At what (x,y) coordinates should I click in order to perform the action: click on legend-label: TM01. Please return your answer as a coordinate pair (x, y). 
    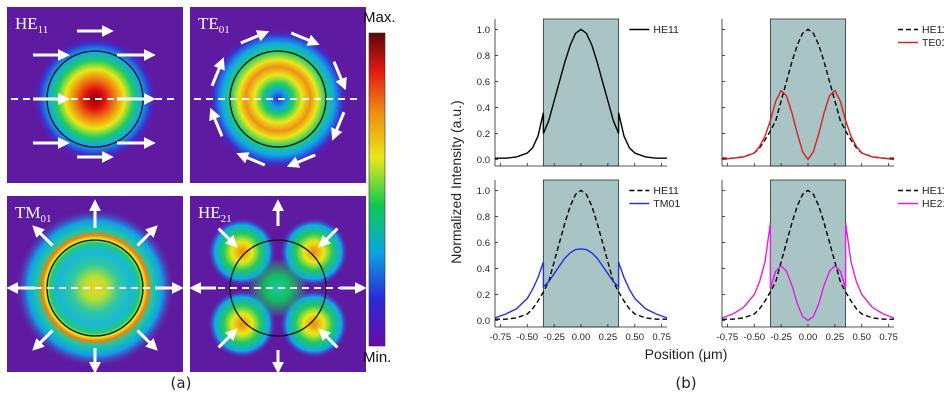
    Looking at the image, I should click on (666, 204).